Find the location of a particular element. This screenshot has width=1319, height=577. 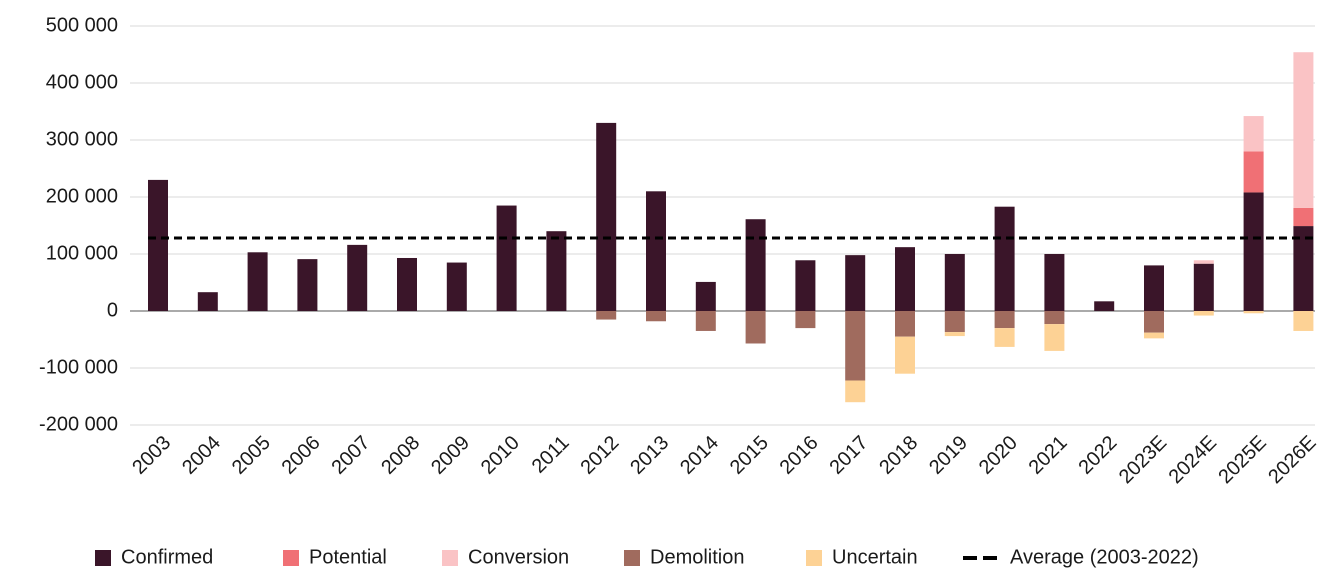

x-tick-label: 2019 is located at coordinates (948, 455).